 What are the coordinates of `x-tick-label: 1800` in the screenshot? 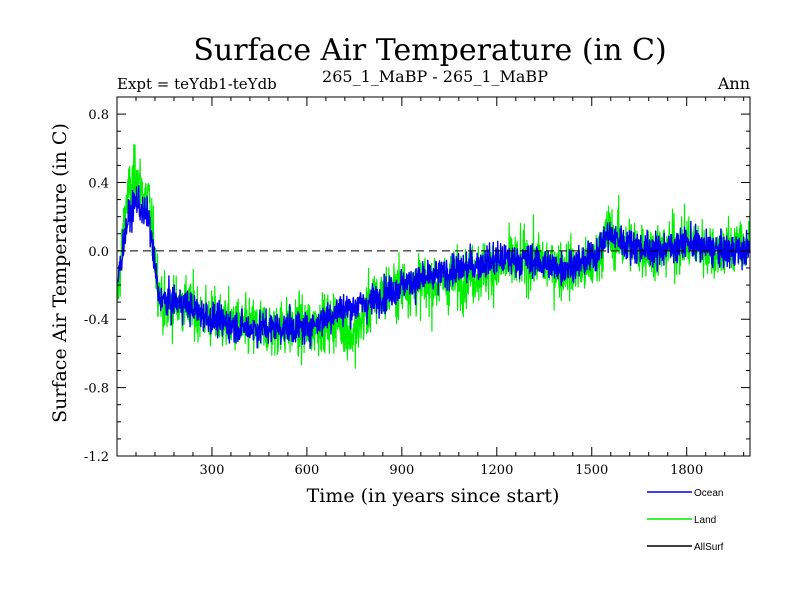 It's located at (686, 470).